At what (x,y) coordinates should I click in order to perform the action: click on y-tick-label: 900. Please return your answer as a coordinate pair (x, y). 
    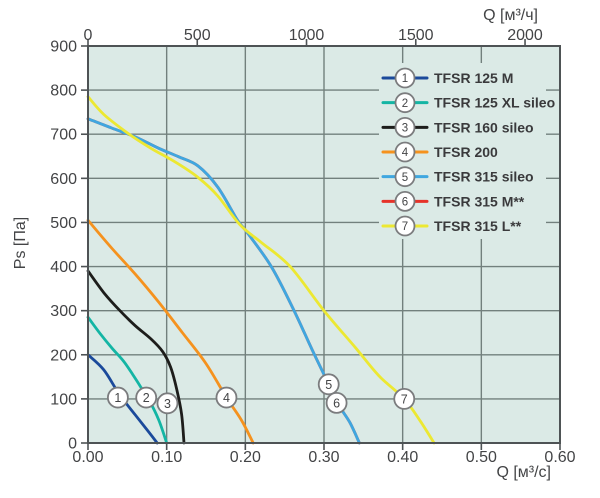
    Looking at the image, I should click on (63, 47).